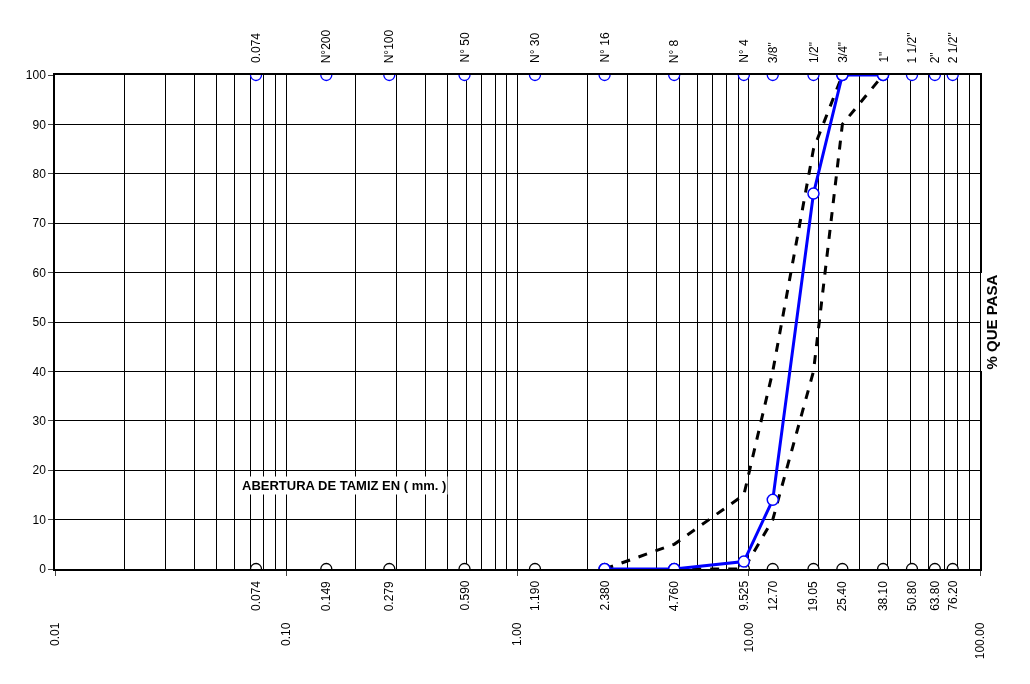 The image size is (1030, 684). I want to click on y-tick-label: 30, so click(39, 421).